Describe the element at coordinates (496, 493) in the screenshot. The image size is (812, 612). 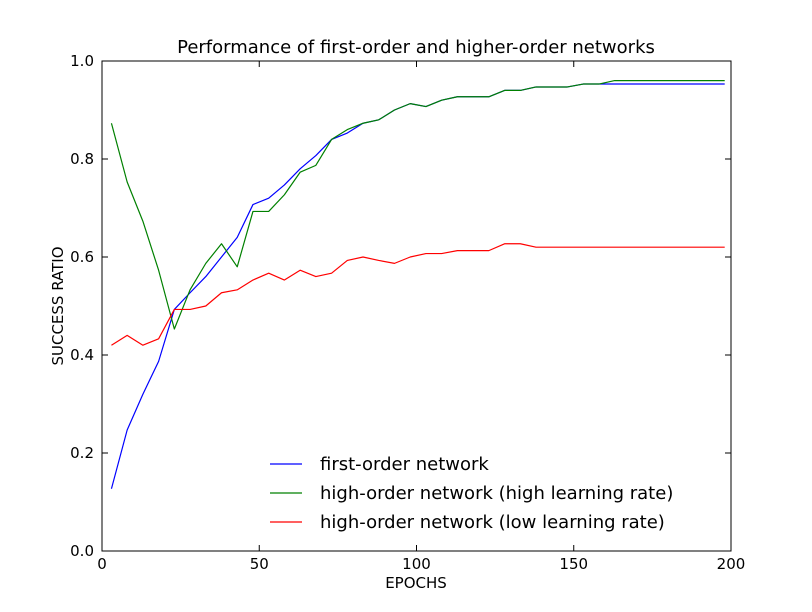
I see `legend-label-2: high-order network (high learning rate)` at that location.